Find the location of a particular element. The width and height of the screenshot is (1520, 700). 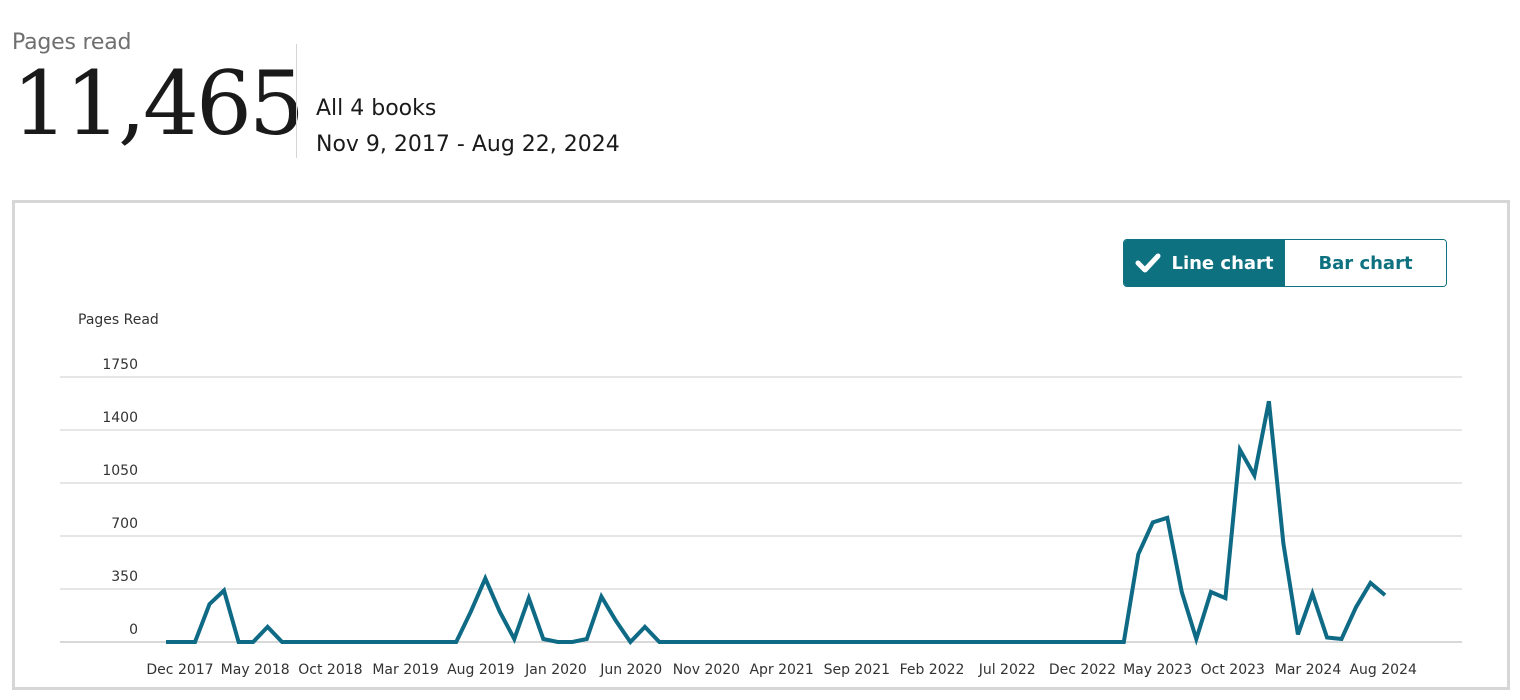

book-count: All 4 books is located at coordinates (376, 108).